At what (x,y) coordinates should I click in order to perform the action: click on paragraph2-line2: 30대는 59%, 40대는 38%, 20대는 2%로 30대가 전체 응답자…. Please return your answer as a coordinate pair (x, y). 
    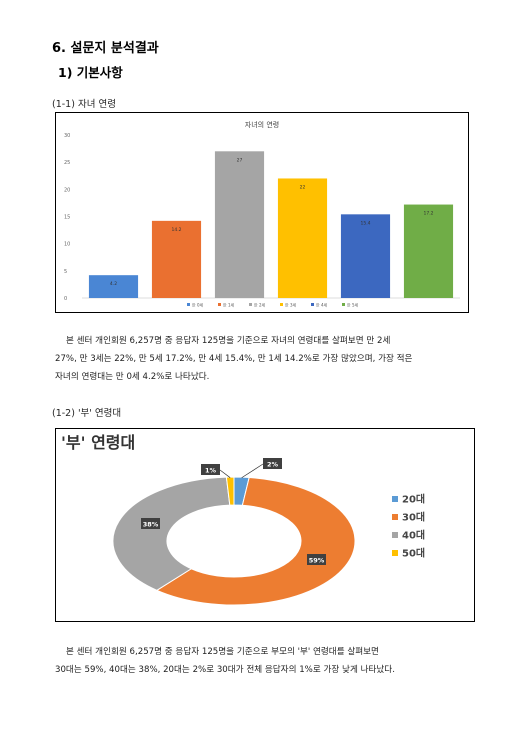
    Looking at the image, I should click on (225, 670).